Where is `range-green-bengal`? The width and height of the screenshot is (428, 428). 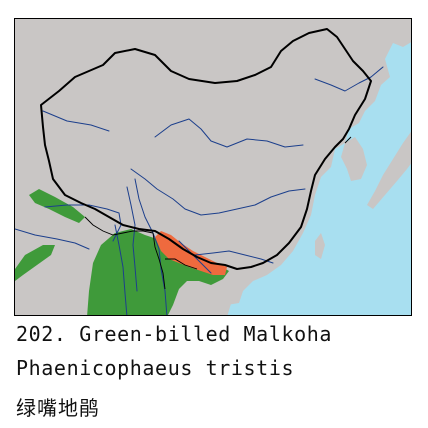
range-green-bengal is located at coordinates (35, 263).